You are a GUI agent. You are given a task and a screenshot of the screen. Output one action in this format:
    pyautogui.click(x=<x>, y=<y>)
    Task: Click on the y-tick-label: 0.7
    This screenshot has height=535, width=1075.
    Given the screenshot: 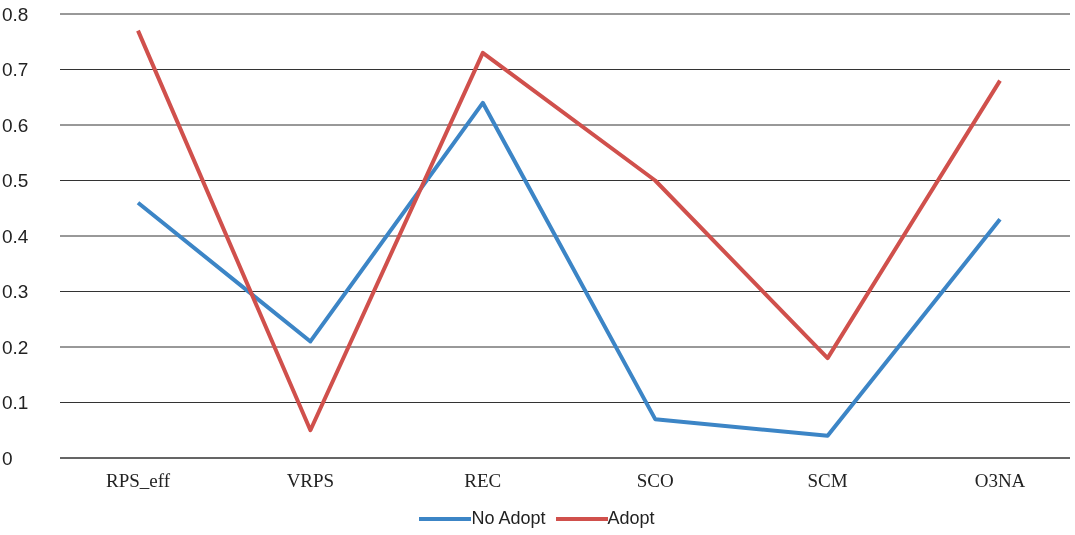 What is the action you would take?
    pyautogui.click(x=15, y=70)
    